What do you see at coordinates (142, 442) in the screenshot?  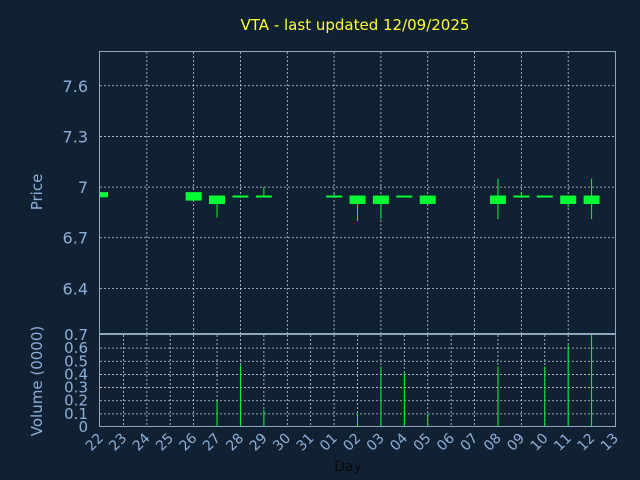 I see `x-tick-label: 24` at bounding box center [142, 442].